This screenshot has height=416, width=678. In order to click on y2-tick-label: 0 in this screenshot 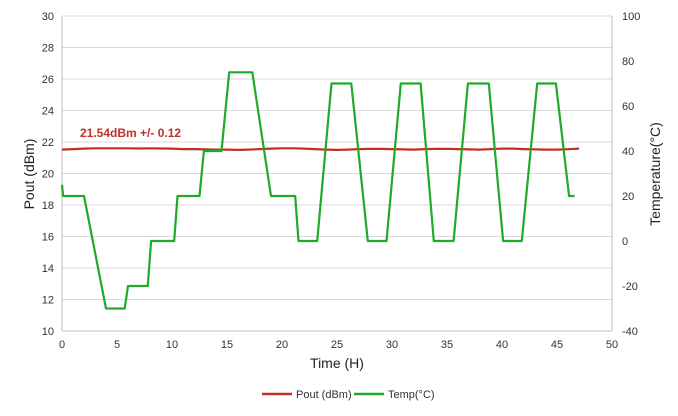, I will do `click(625, 242)`.